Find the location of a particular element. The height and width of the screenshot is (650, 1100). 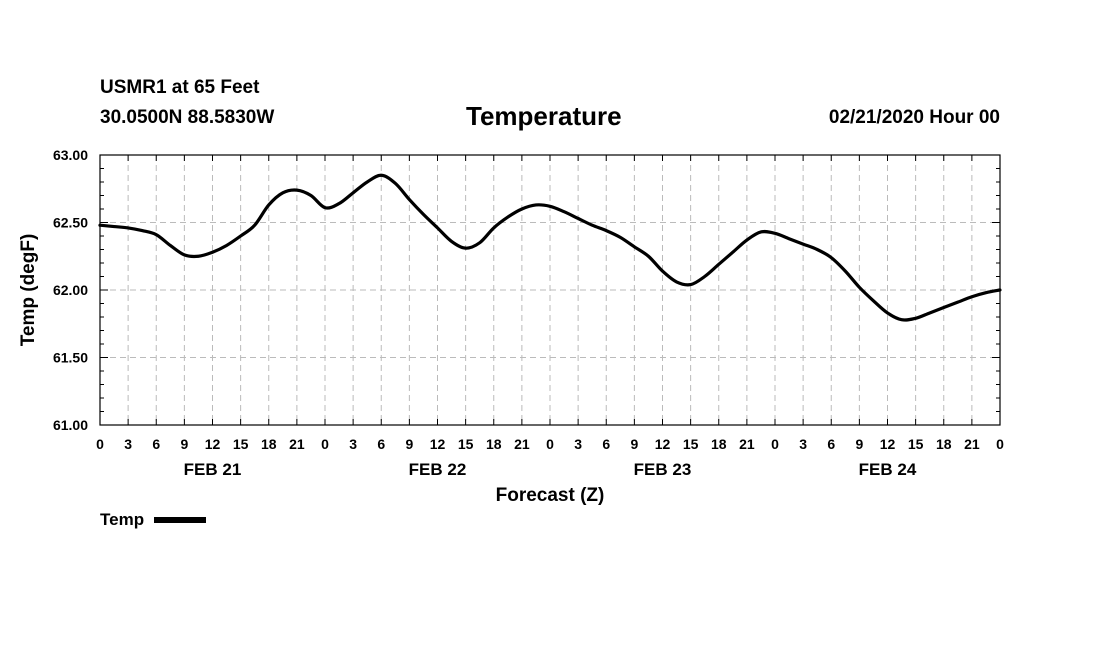

chart-title: Temperature is located at coordinates (544, 116).